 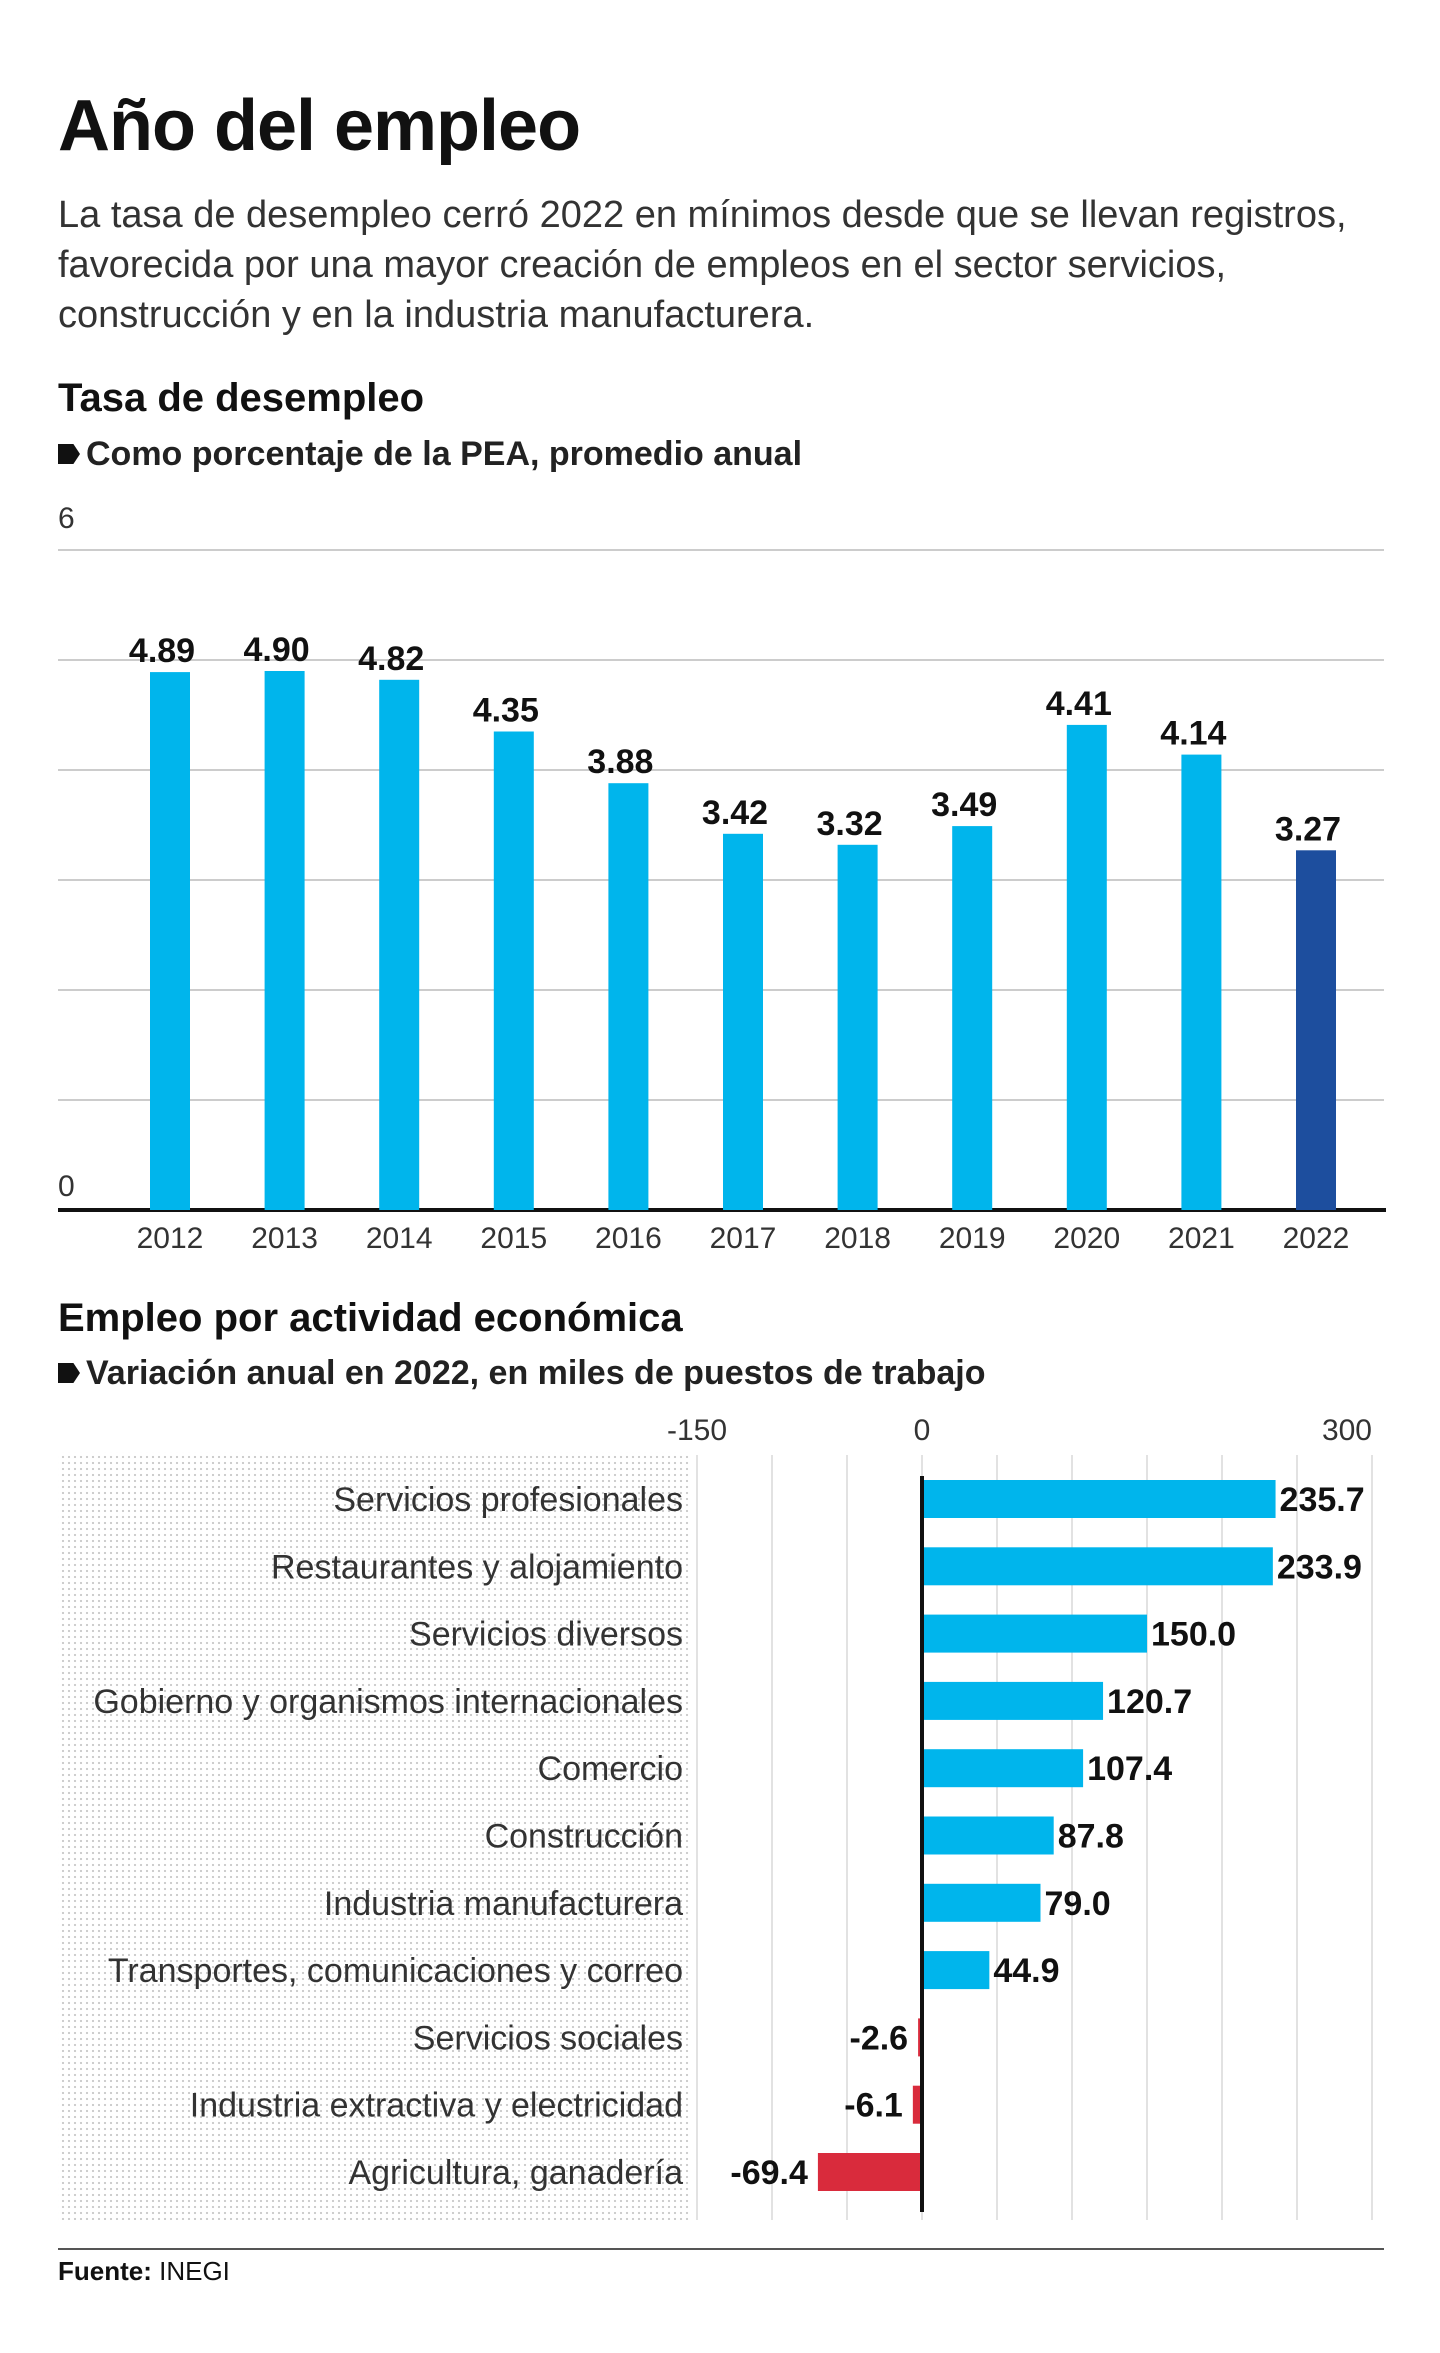 What do you see at coordinates (1149, 1702) in the screenshot?
I see `value-label: 120.7` at bounding box center [1149, 1702].